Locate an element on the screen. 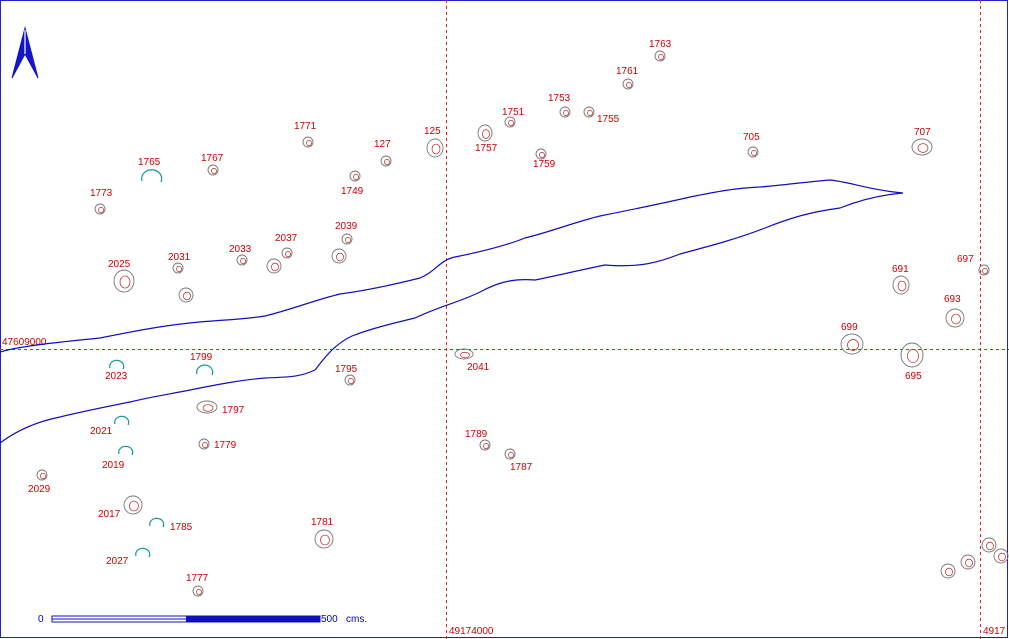  easting-label: 49174000 is located at coordinates (471, 631).